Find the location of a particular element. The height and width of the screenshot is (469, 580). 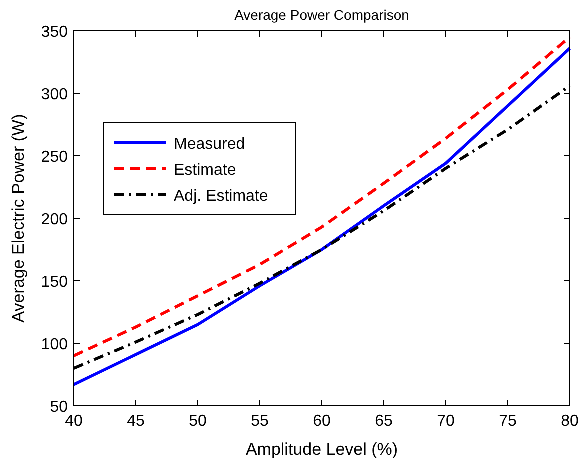

legend-label: Measured is located at coordinates (210, 144).